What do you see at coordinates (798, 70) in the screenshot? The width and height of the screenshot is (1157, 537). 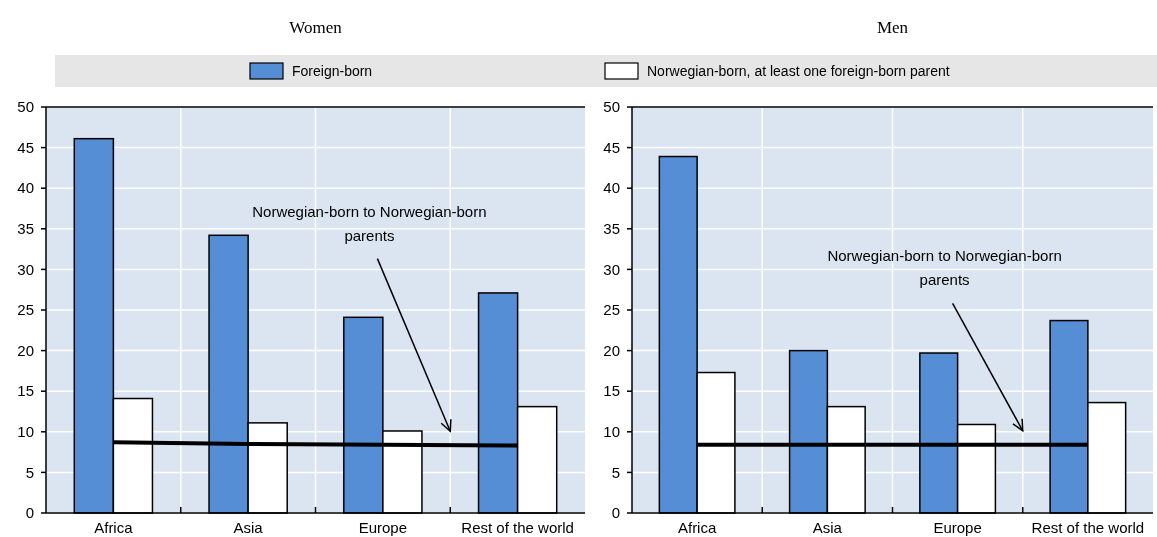 I see `legend-label: Norwegian-born, at least one foreign-born parent` at bounding box center [798, 70].